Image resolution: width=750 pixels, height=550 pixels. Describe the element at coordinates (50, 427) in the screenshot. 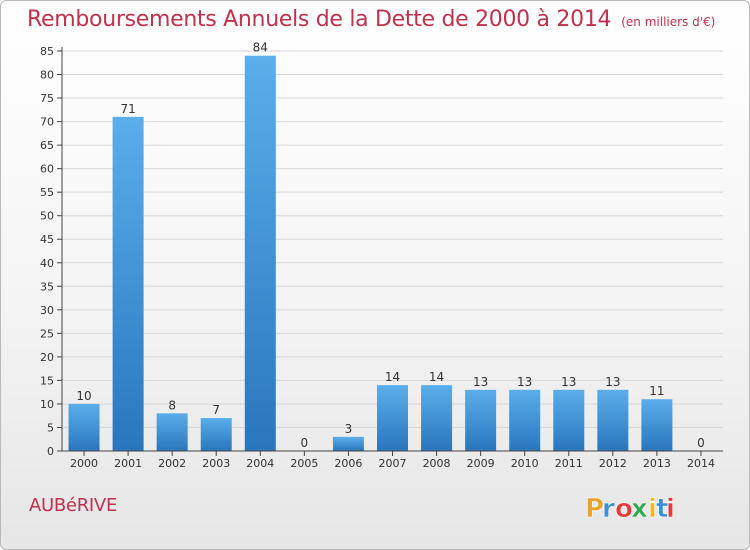

I see `y-tick-label: 5` at that location.